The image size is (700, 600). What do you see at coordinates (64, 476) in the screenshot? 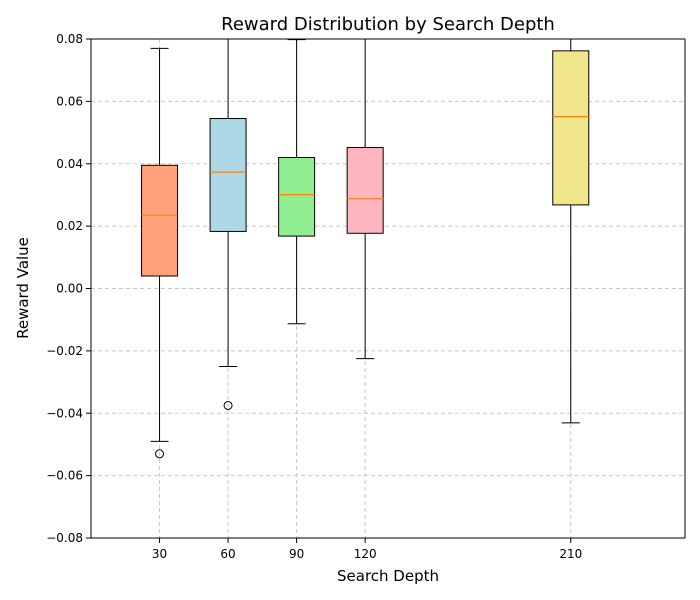
I see `y-tick-label: −0.06` at bounding box center [64, 476].